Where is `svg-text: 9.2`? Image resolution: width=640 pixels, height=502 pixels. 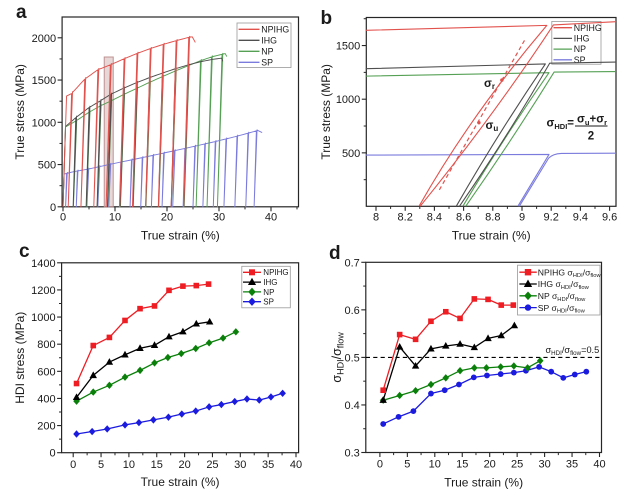 svg-text: 9.2 is located at coordinates (551, 218).